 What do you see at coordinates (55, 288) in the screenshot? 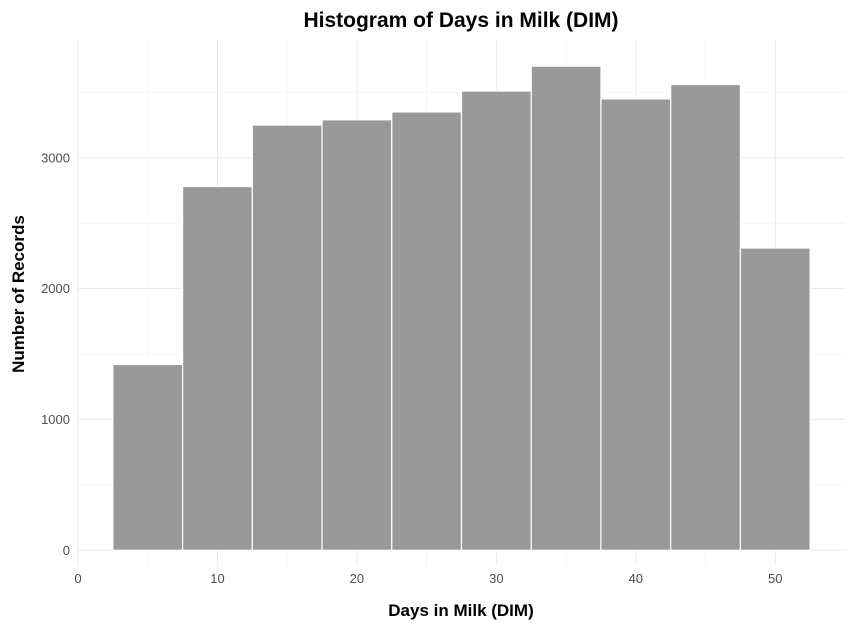
I see `y-tick-label: 2000` at bounding box center [55, 288].